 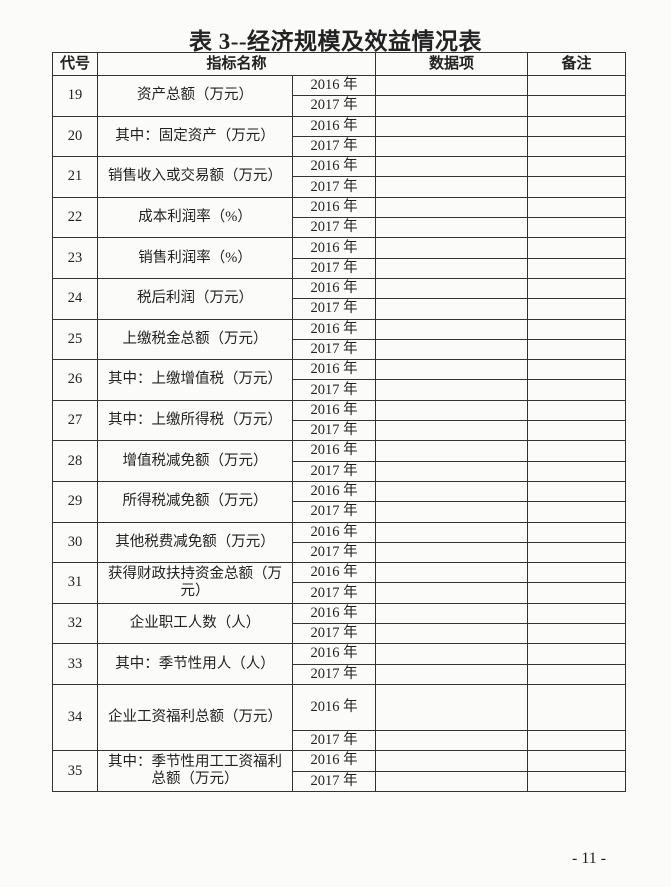 I want to click on page-number: - 11 -, so click(x=589, y=858).